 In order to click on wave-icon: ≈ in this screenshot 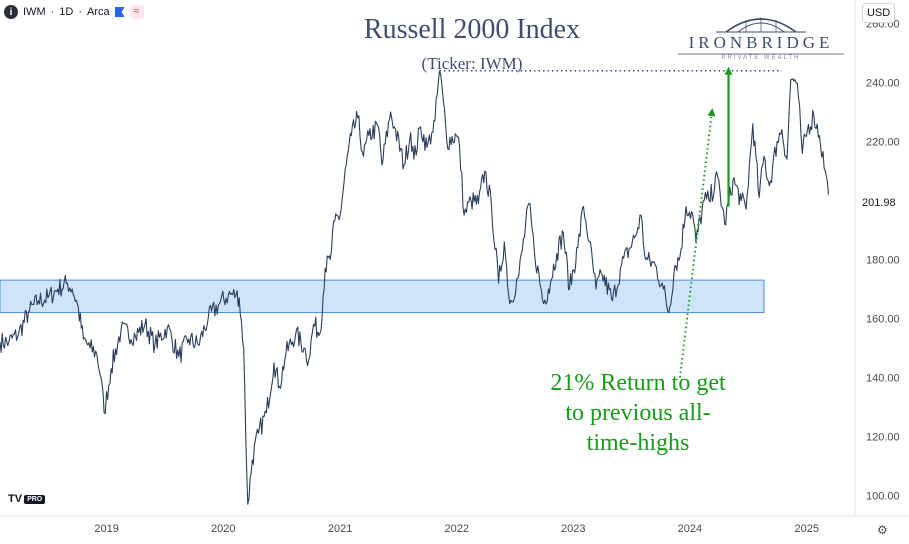, I will do `click(136, 12)`.